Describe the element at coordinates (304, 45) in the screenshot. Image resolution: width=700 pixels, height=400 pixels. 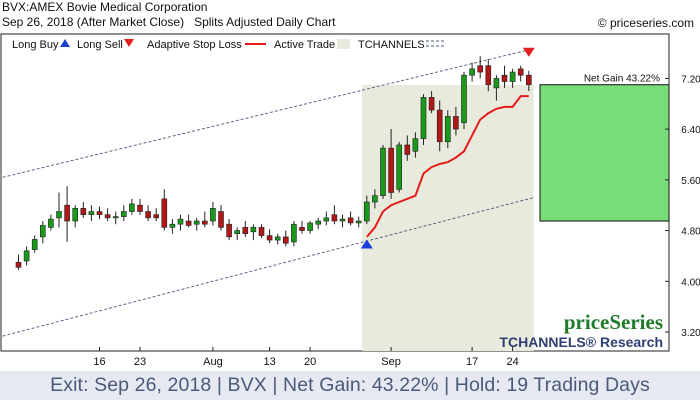
I see `legend-active-trade: Active Trade` at that location.